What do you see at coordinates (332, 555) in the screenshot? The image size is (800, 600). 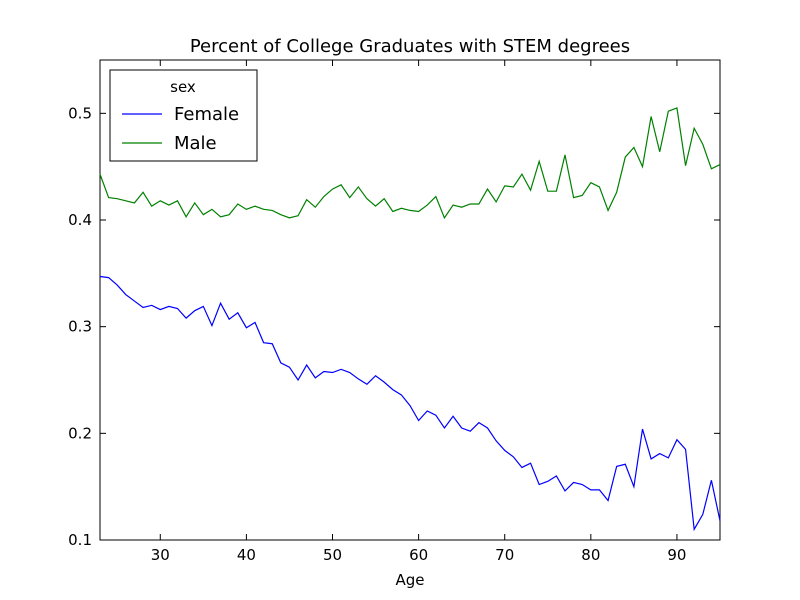 I see `x-tick-label: 50` at bounding box center [332, 555].